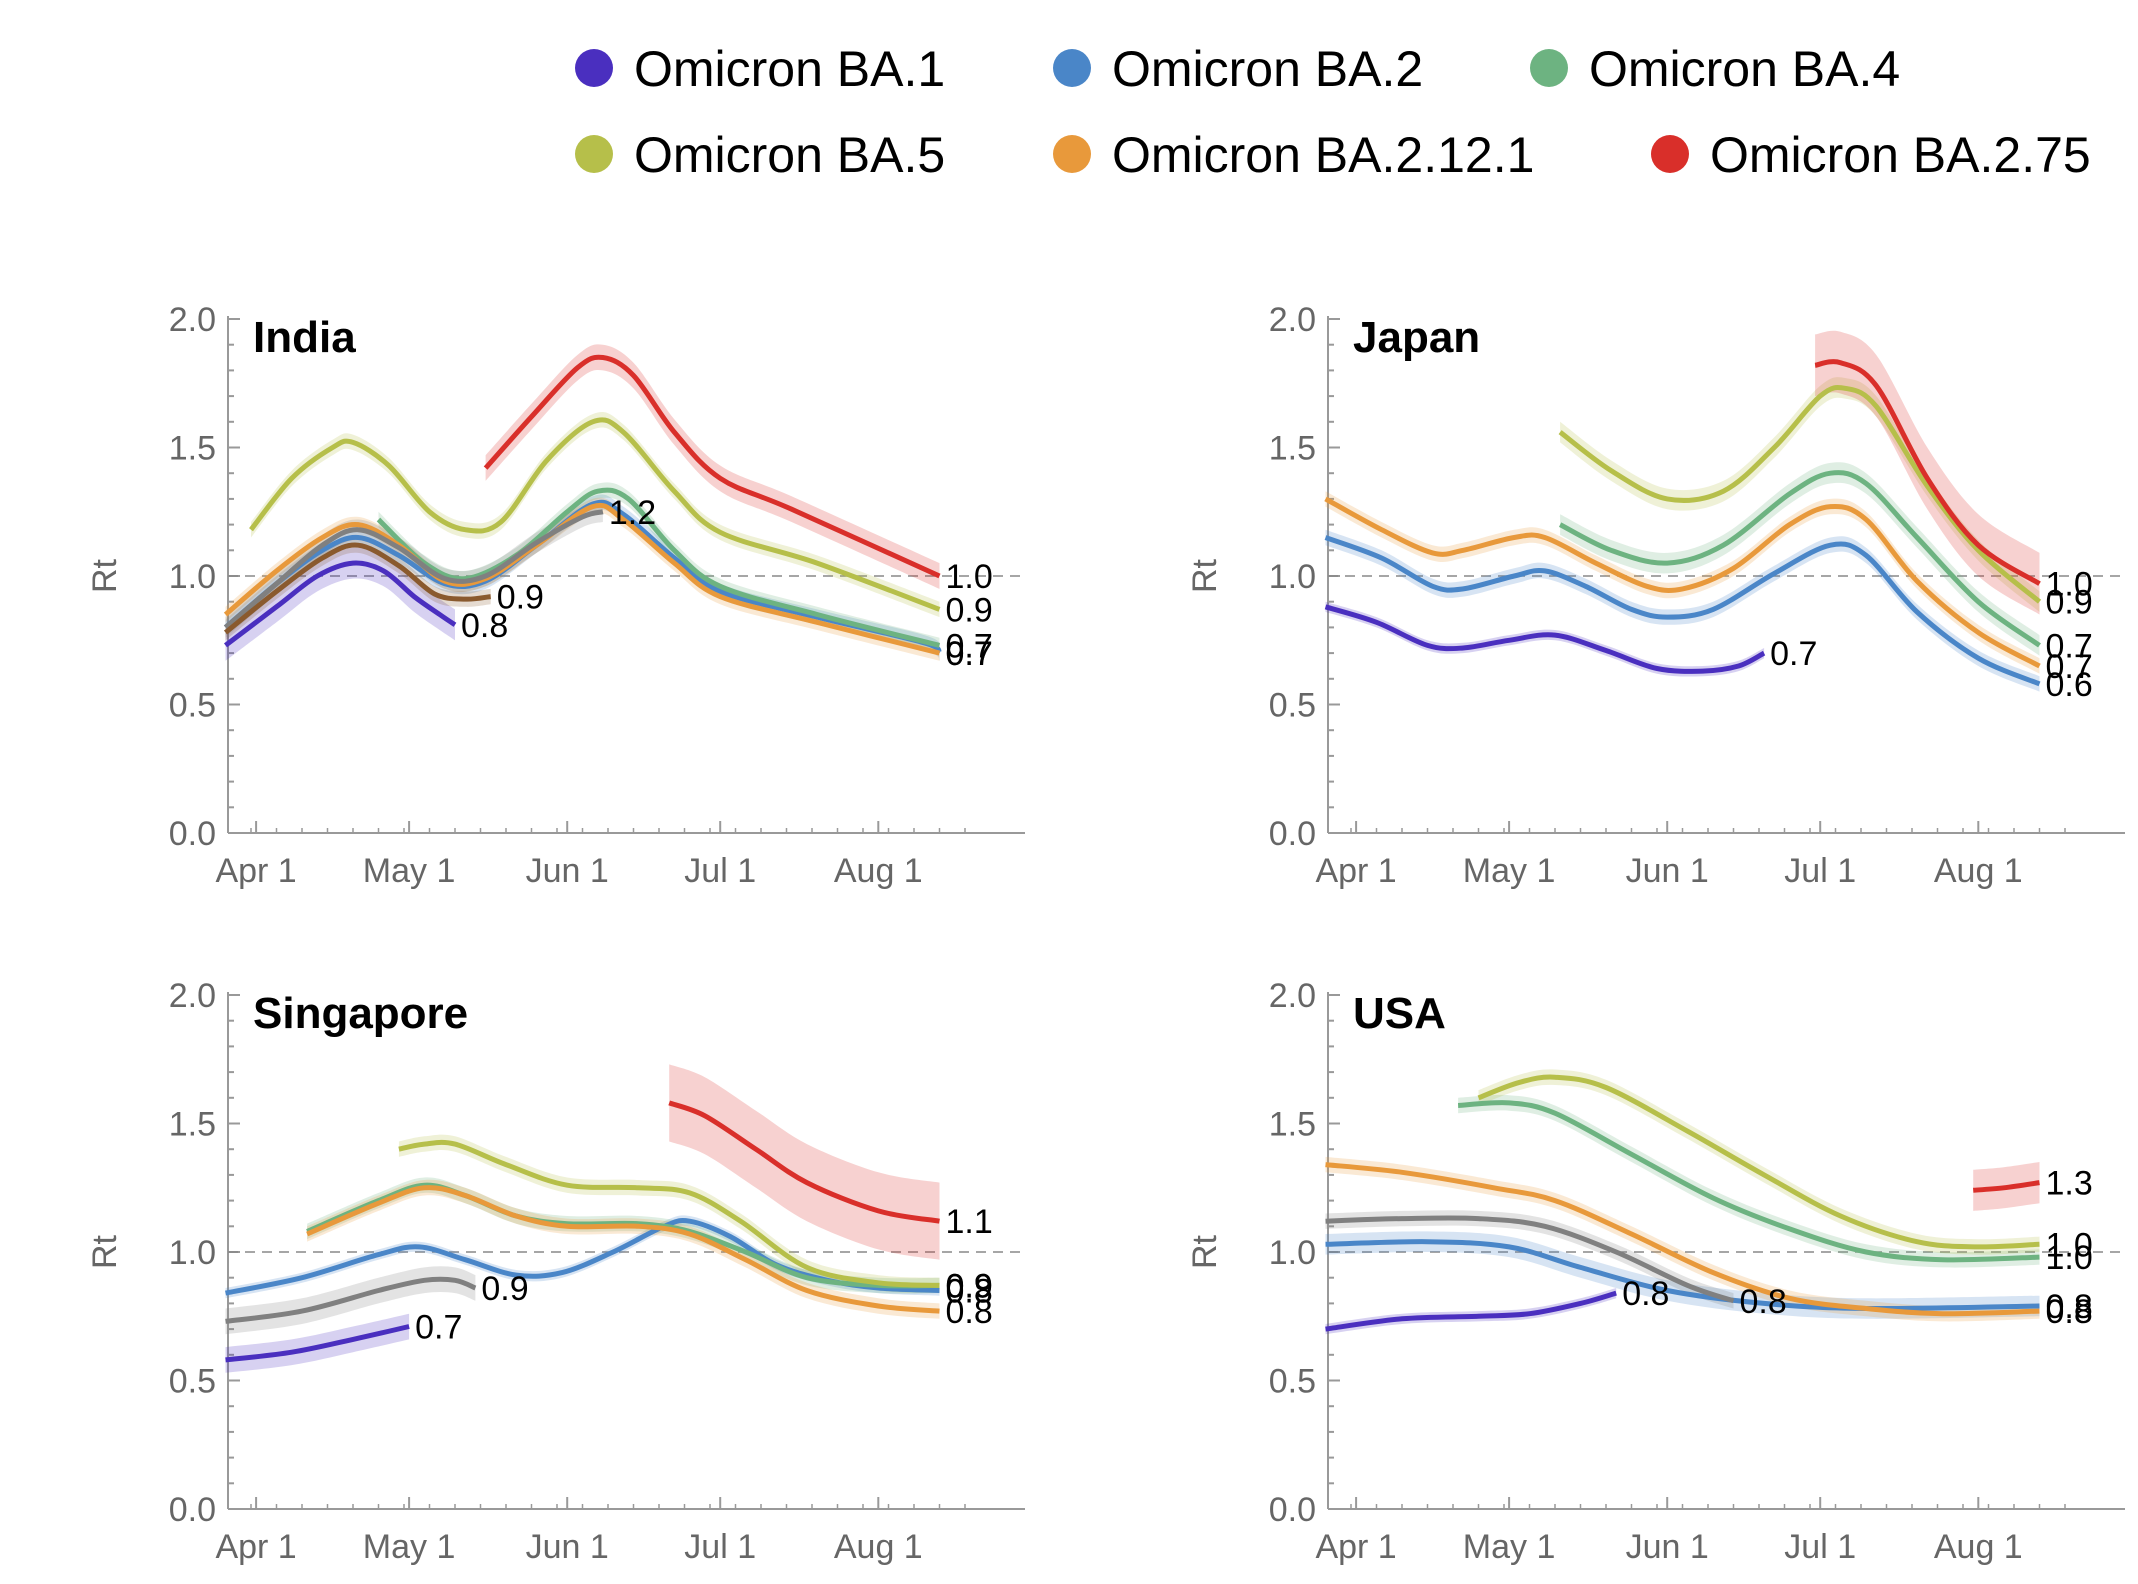 Image resolution: width=2138 pixels, height=1584 pixels. What do you see at coordinates (789, 69) in the screenshot?
I see `legend-label: Omicron BA.1` at bounding box center [789, 69].